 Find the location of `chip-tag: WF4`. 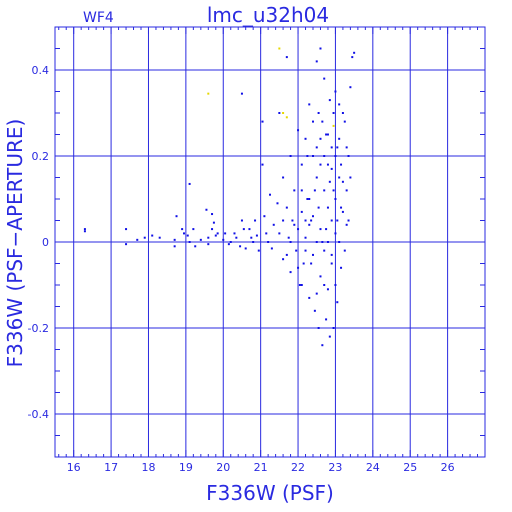

chip-tag: WF4 is located at coordinates (98, 18).